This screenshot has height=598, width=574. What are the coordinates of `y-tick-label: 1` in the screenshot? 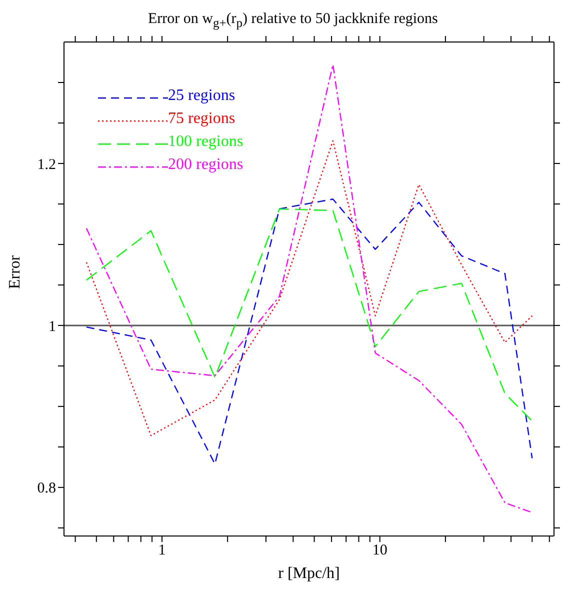 It's located at (52, 326).